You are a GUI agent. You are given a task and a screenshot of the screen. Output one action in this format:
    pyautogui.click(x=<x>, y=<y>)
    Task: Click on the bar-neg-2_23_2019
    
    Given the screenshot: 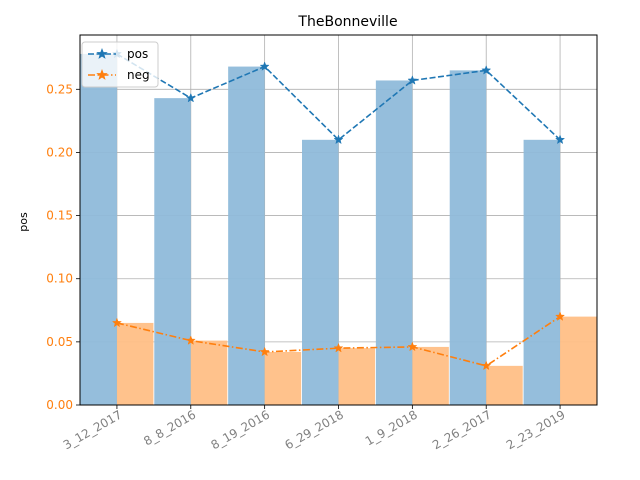 What is the action you would take?
    pyautogui.click(x=578, y=360)
    